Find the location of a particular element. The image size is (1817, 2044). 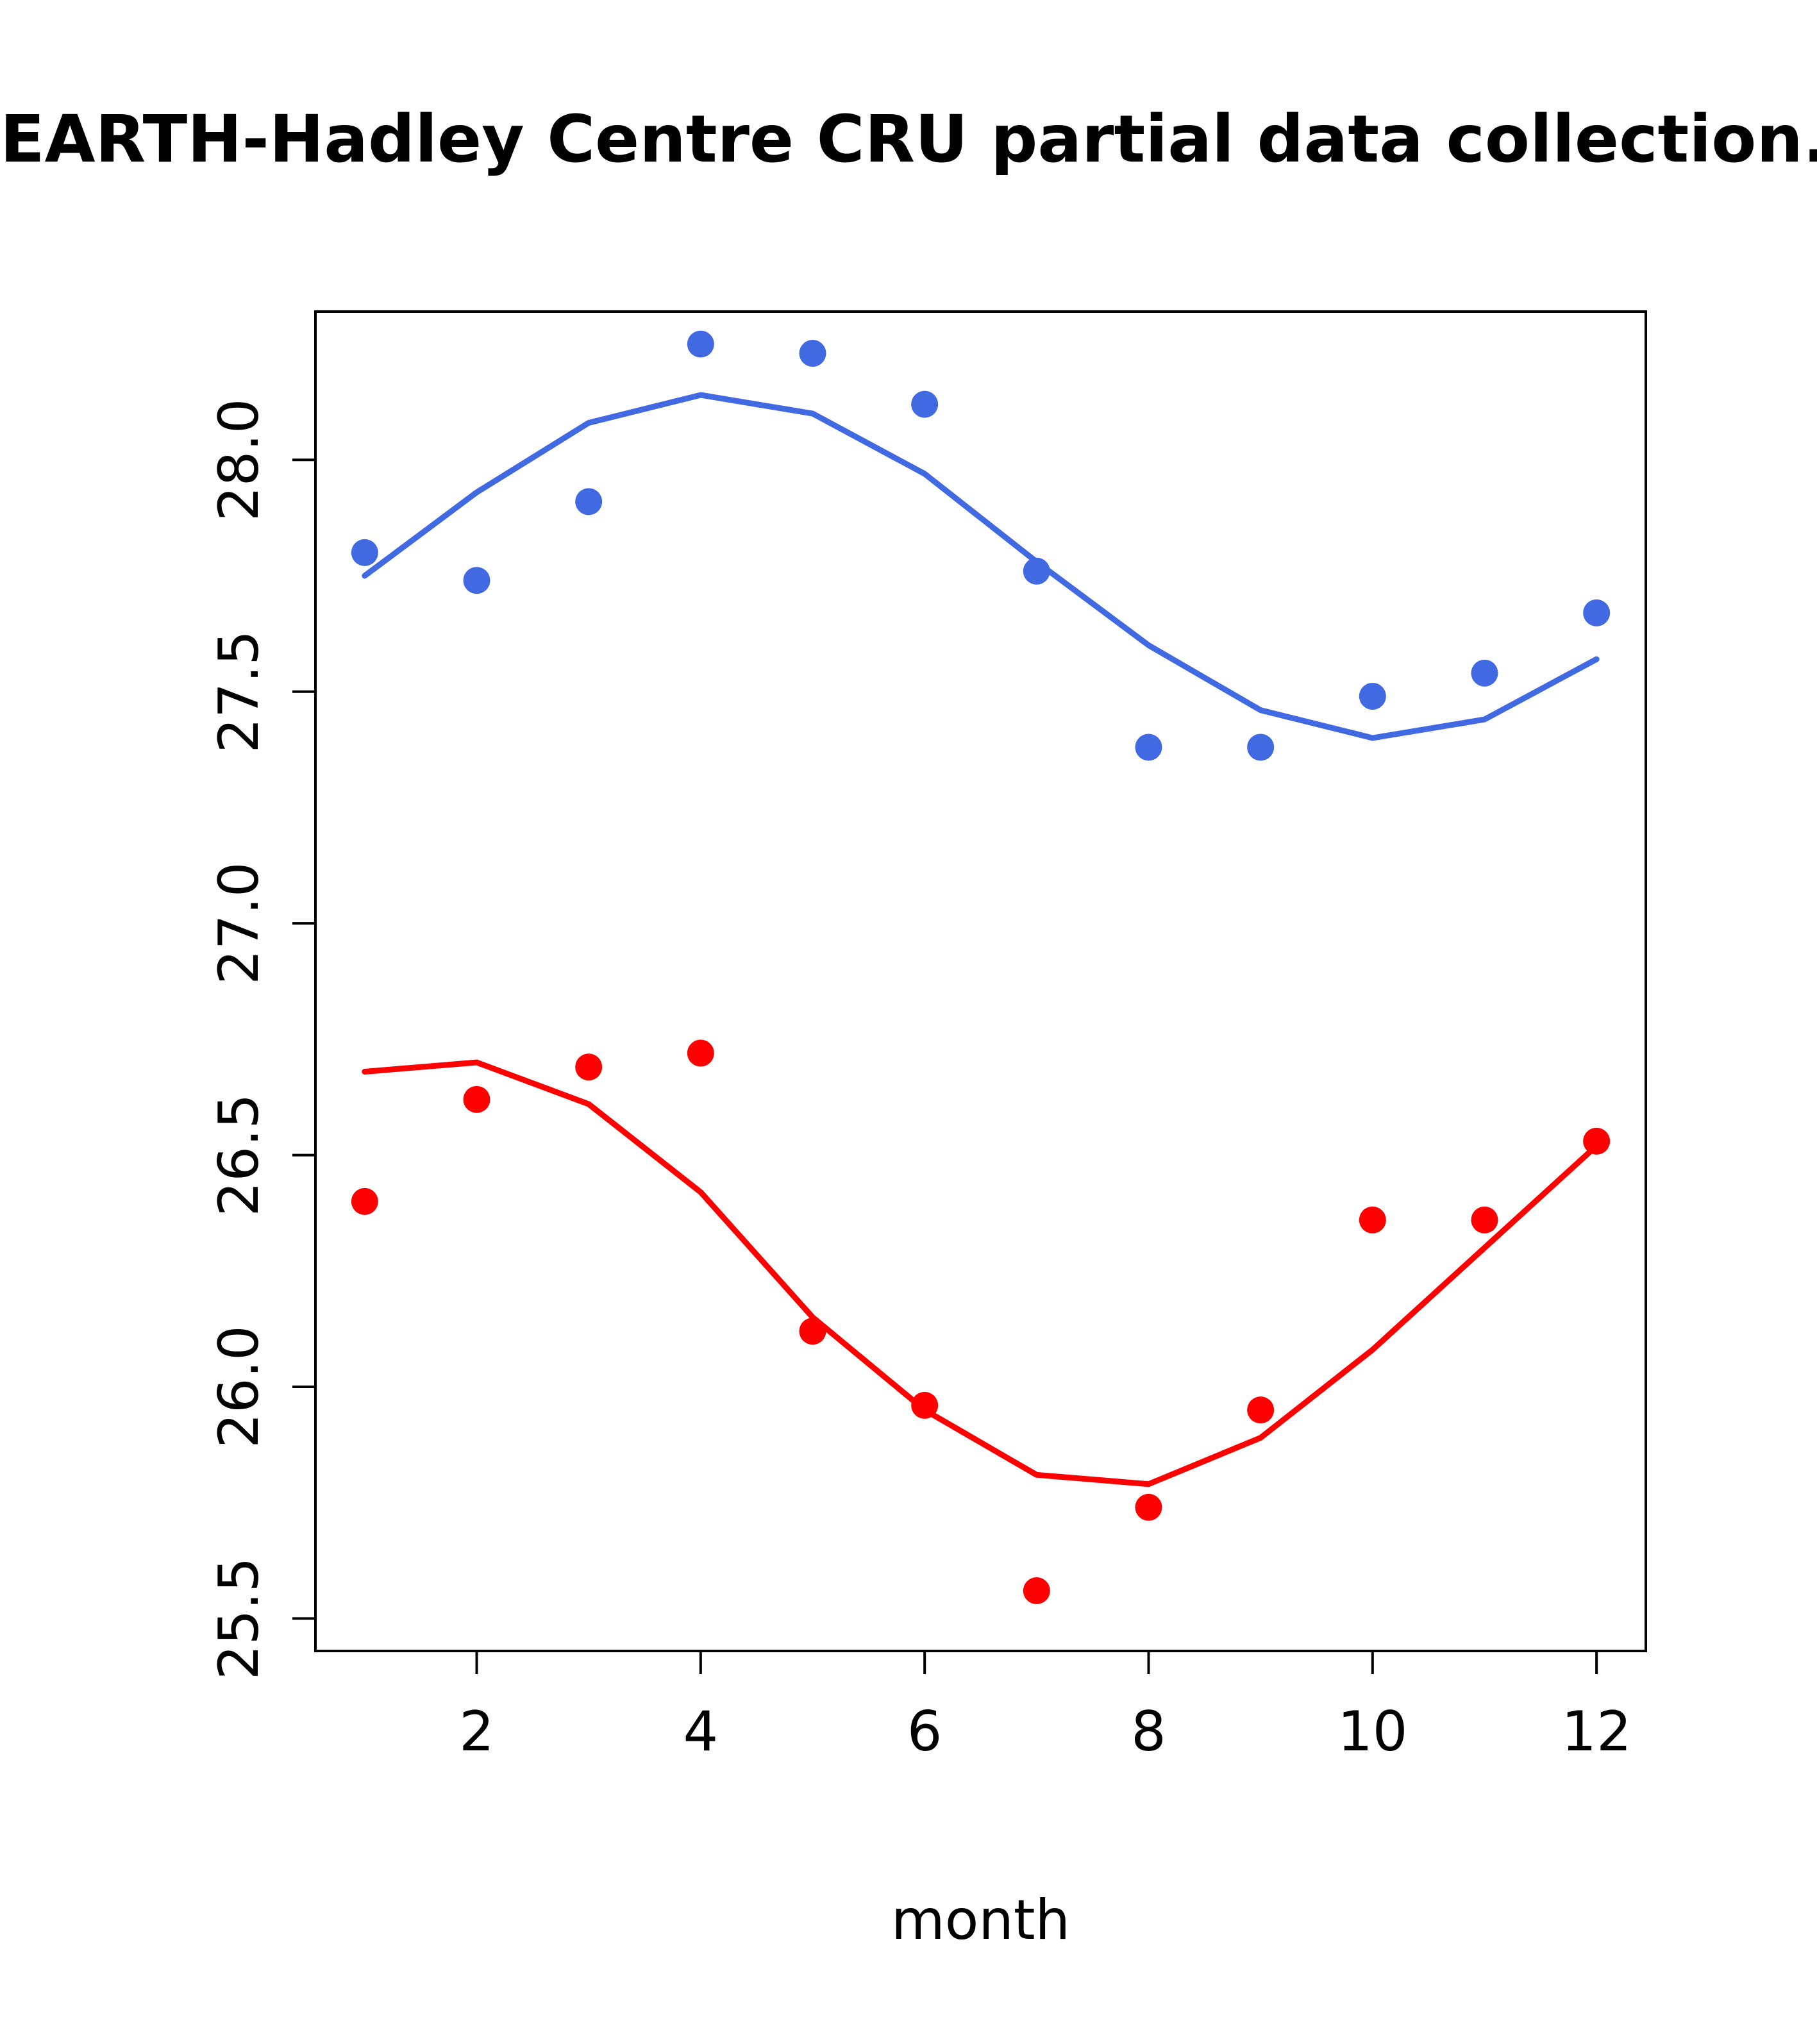

x-tick-label: 12 is located at coordinates (1596, 1732).